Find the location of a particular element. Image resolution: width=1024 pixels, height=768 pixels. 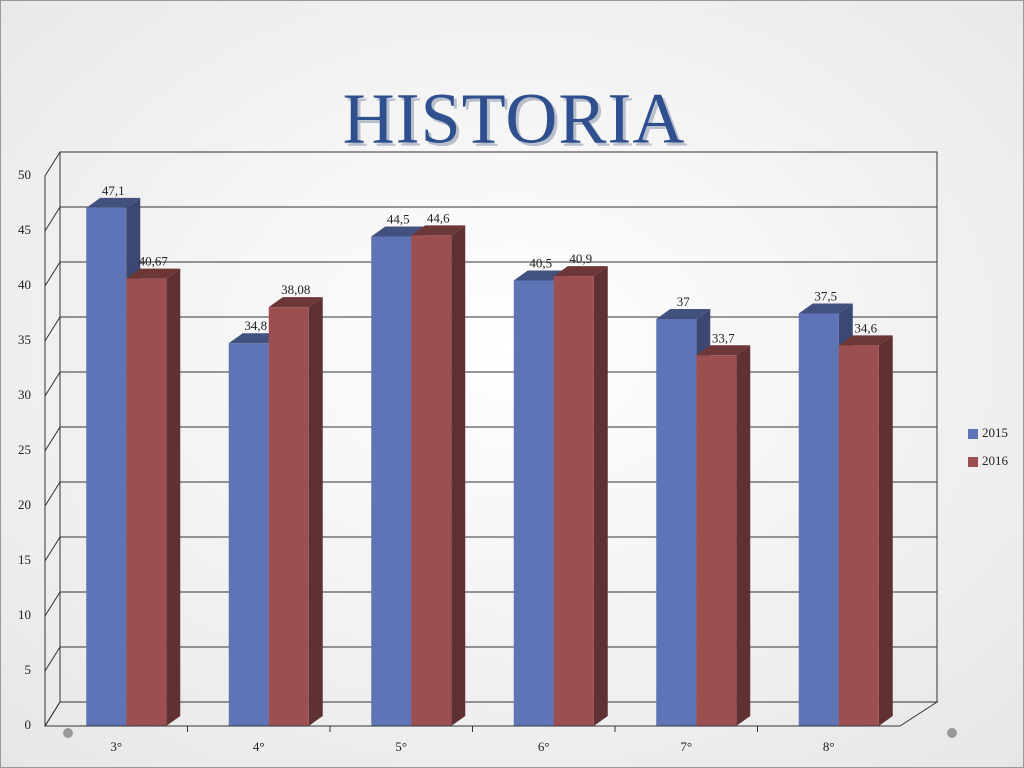

value-label: 34,8 is located at coordinates (255, 325).